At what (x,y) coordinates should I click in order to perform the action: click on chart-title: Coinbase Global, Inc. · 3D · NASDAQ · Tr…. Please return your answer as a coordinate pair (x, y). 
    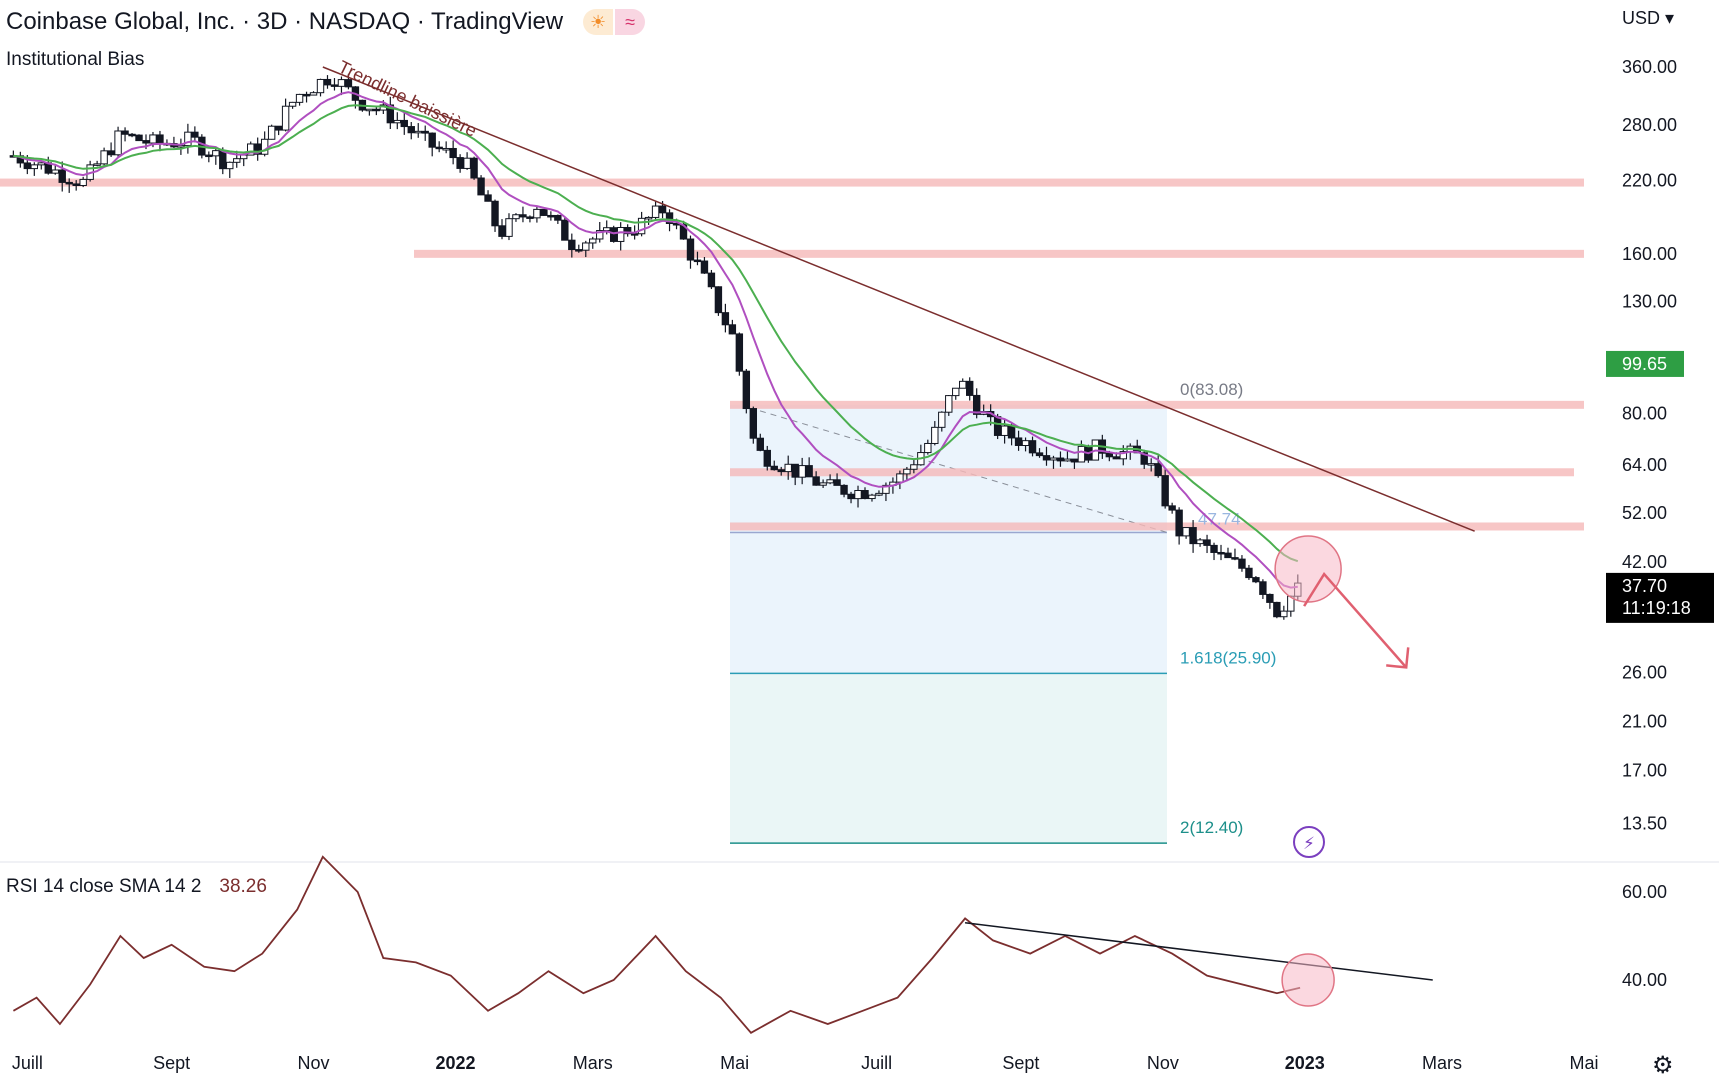
    Looking at the image, I should click on (285, 21).